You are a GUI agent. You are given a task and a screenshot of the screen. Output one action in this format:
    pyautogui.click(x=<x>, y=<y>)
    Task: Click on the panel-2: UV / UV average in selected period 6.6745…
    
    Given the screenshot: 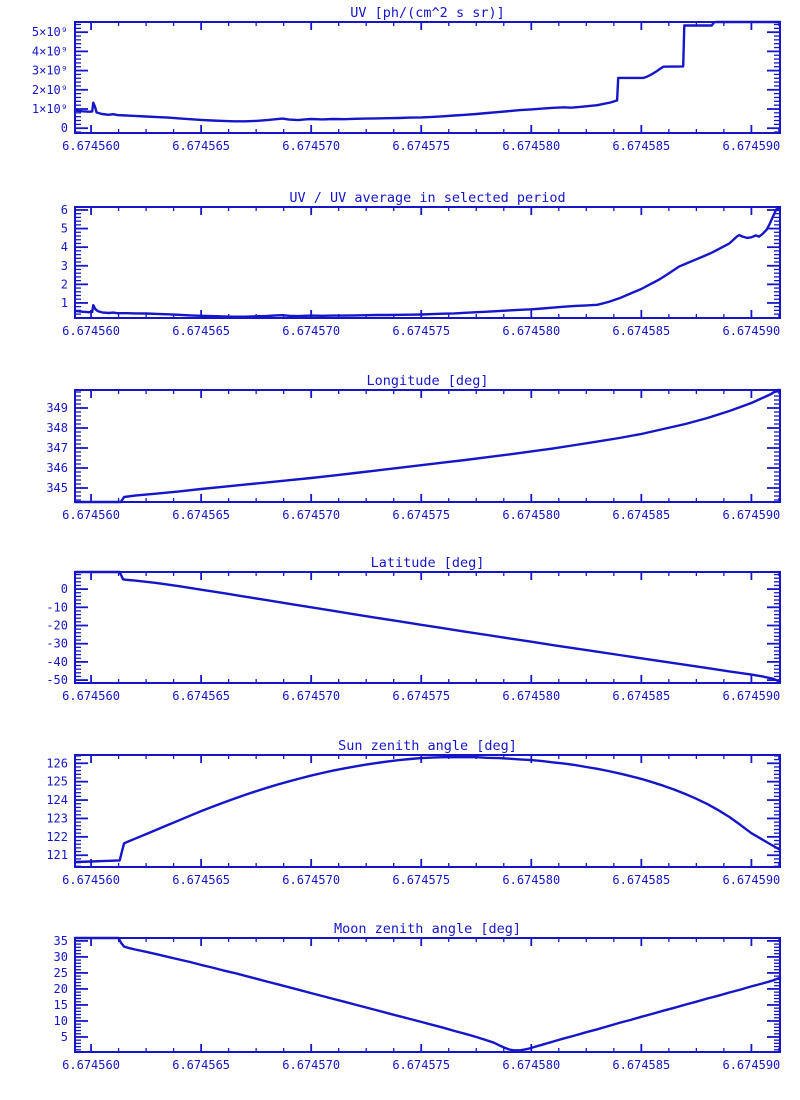 What is the action you would take?
    pyautogui.click(x=421, y=264)
    